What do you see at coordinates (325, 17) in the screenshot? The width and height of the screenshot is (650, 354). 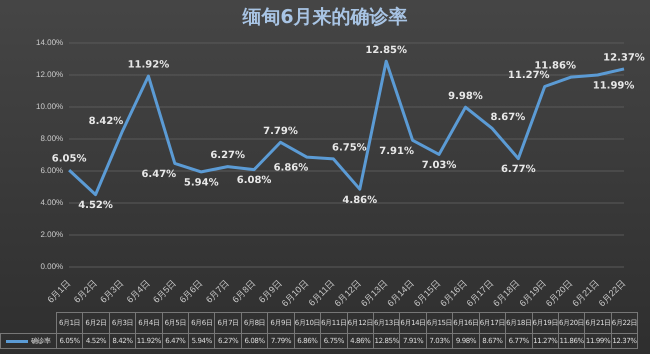 I see `chart-title: 缅甸6月来的确诊率` at bounding box center [325, 17].